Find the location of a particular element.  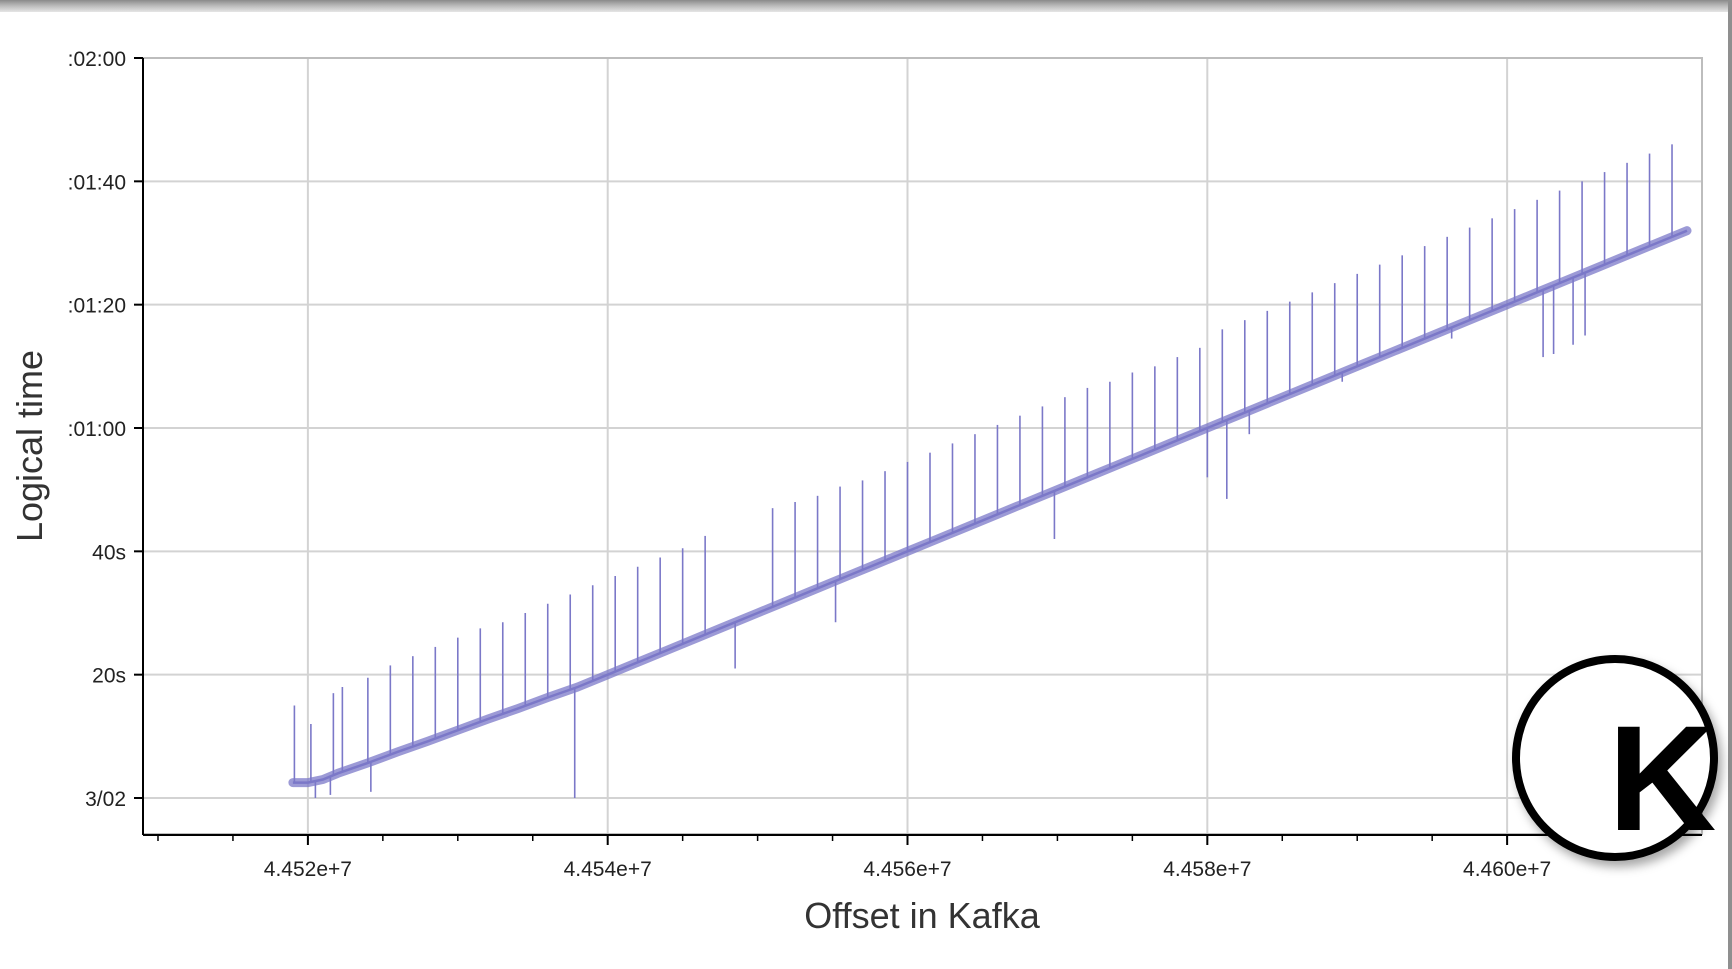

y-tick-label-4: :01:20 is located at coordinates (97, 306).